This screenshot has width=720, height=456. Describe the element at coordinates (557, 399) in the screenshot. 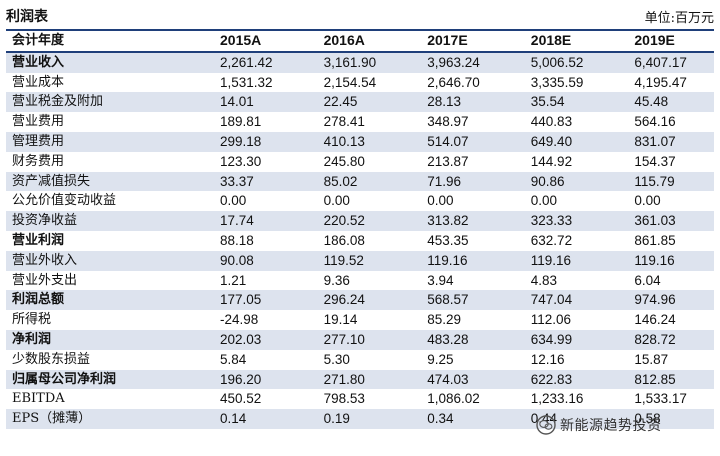

I see `cell-value: 1,233.16` at that location.